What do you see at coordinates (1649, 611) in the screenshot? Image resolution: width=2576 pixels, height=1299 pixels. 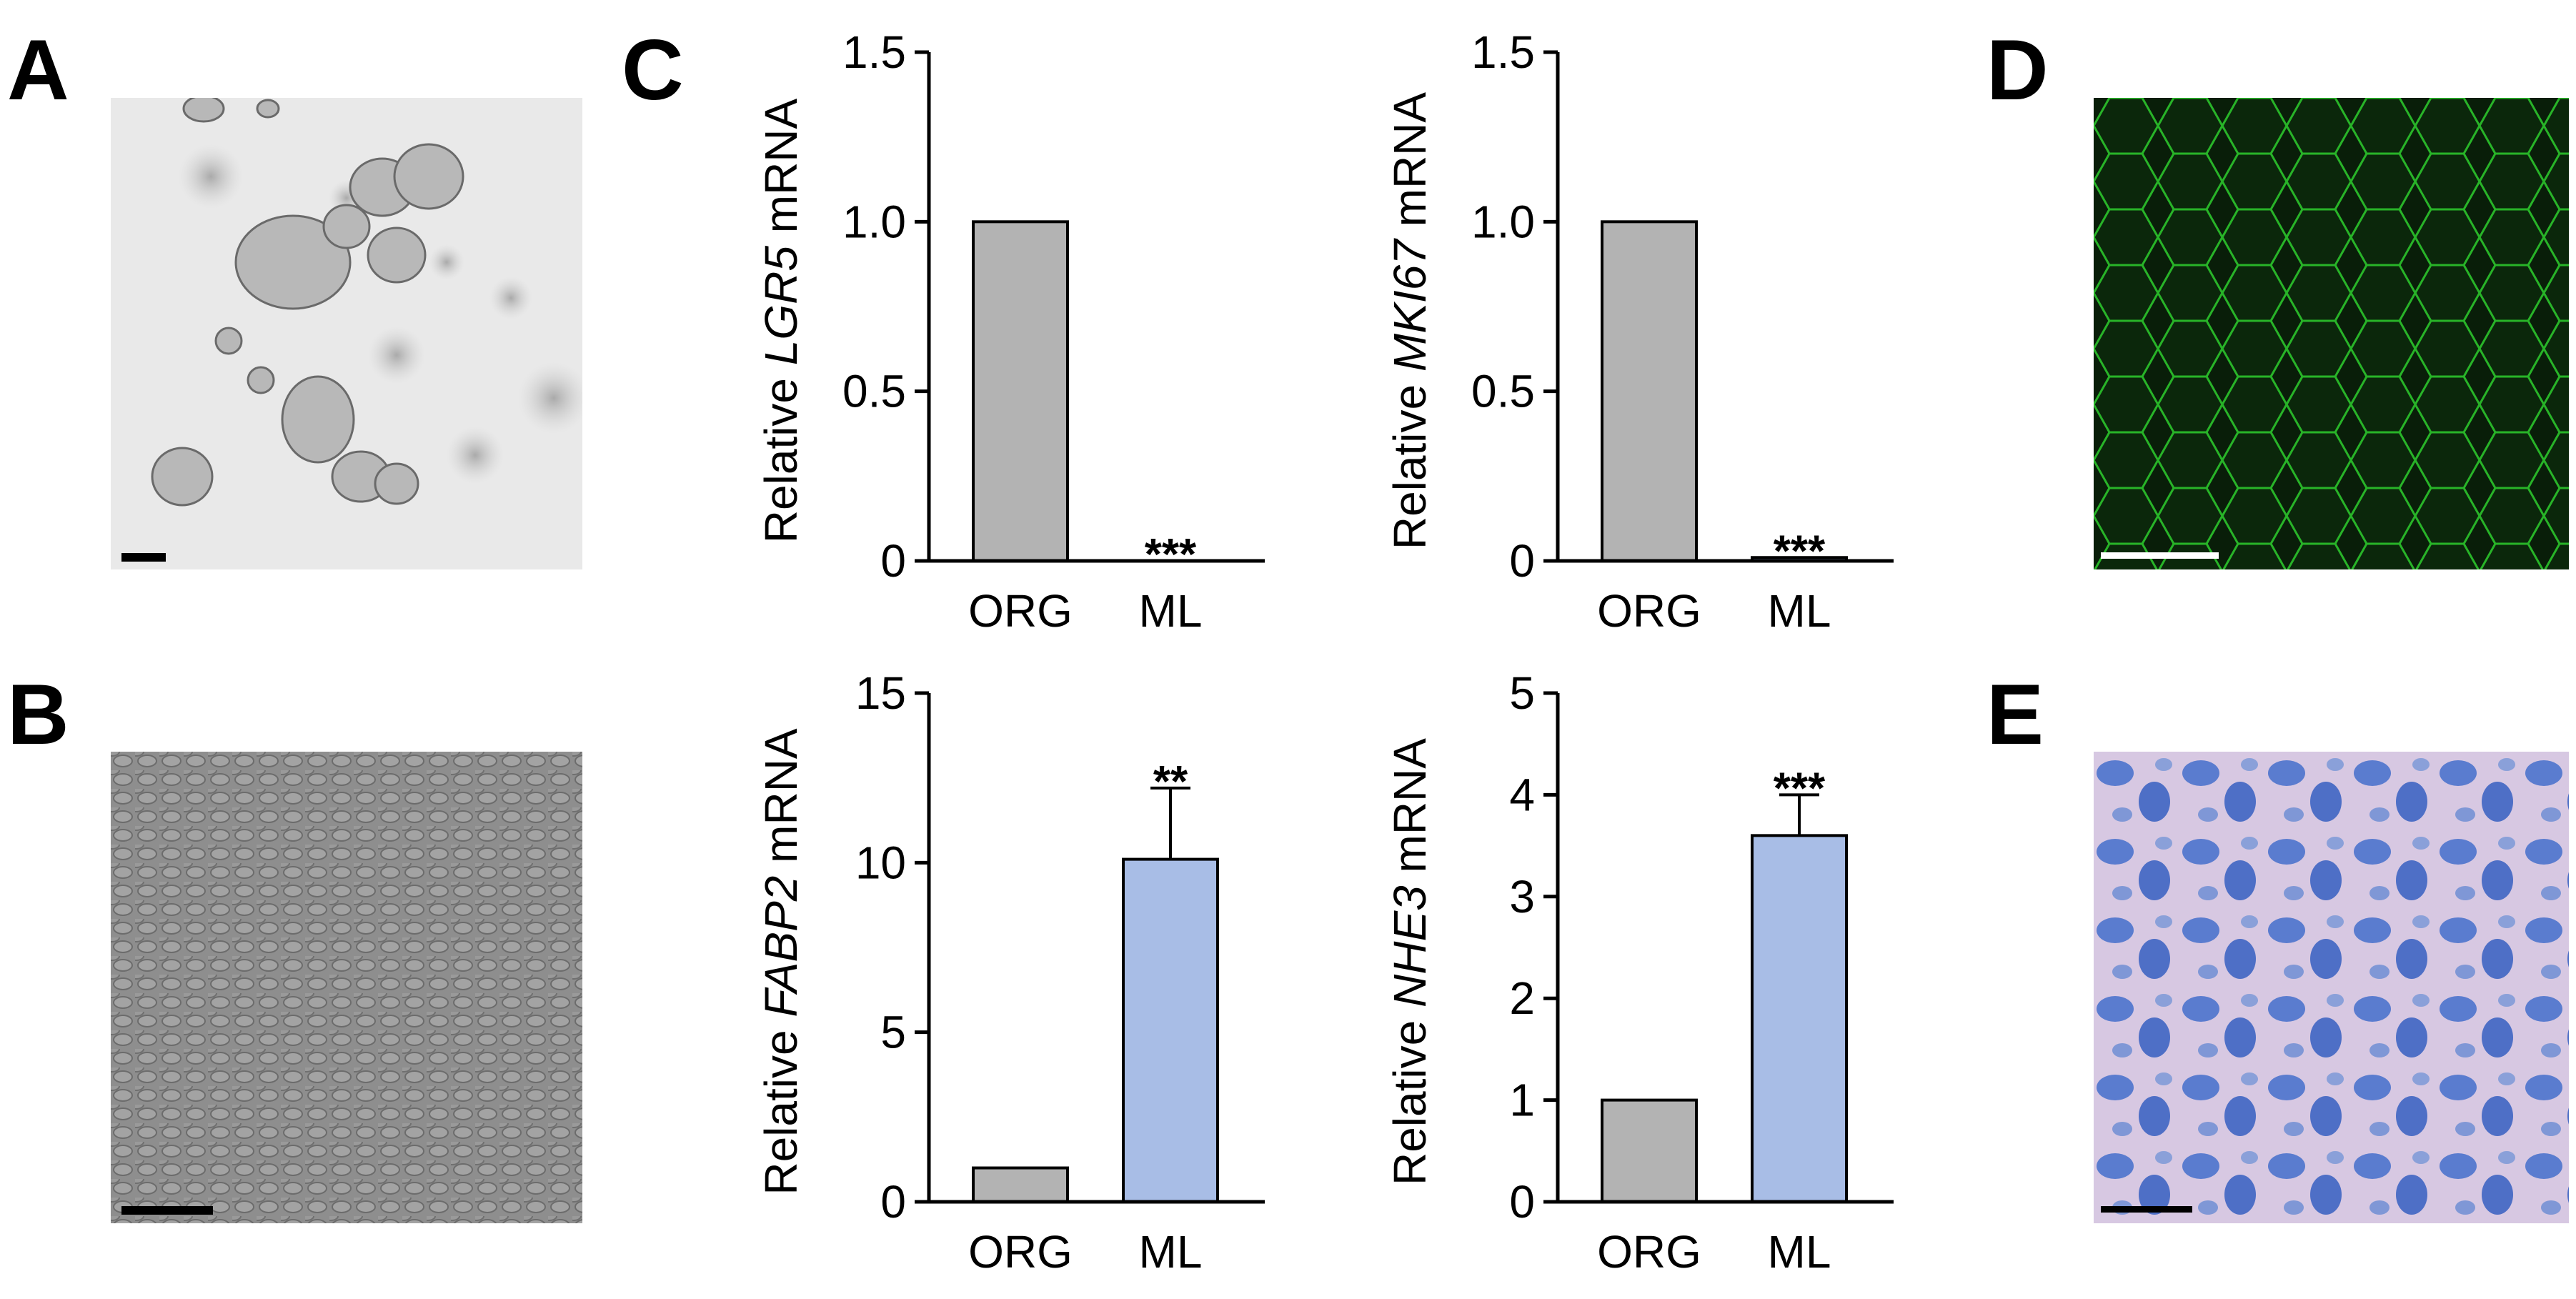 I see `mki67-xtick-org: ORG` at bounding box center [1649, 611].